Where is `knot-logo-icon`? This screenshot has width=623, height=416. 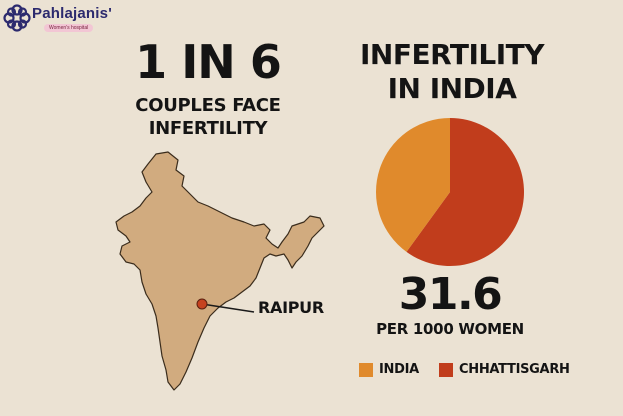 knot-logo-icon is located at coordinates (17, 18).